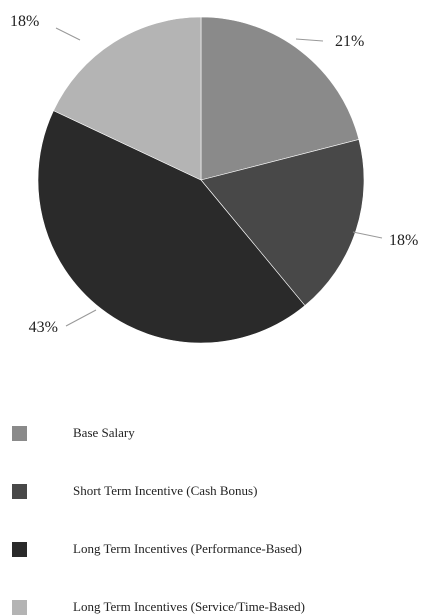  I want to click on legend-item-long-term-performance: Long Term Incentives (Performance-Based), so click(217, 549).